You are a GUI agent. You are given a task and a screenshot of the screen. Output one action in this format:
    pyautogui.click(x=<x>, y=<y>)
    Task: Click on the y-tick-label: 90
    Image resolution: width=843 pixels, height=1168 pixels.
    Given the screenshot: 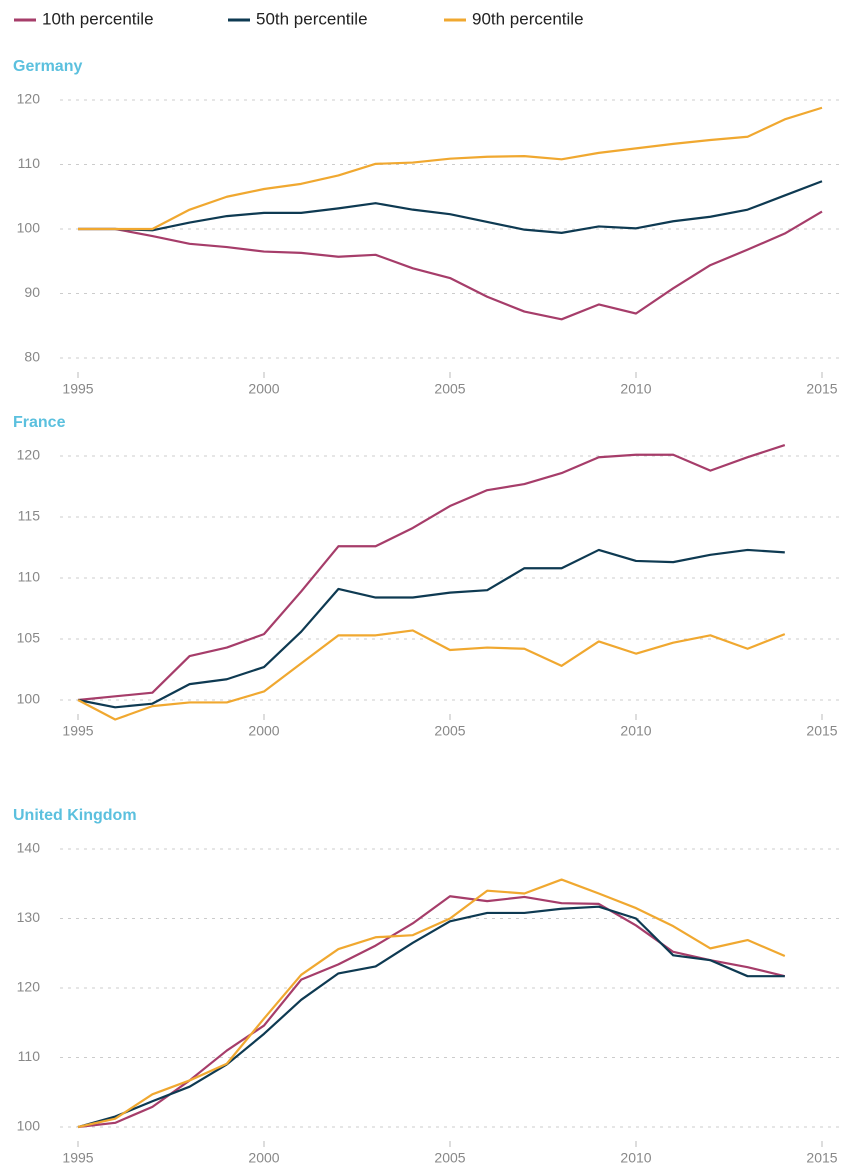 What is the action you would take?
    pyautogui.click(x=32, y=292)
    